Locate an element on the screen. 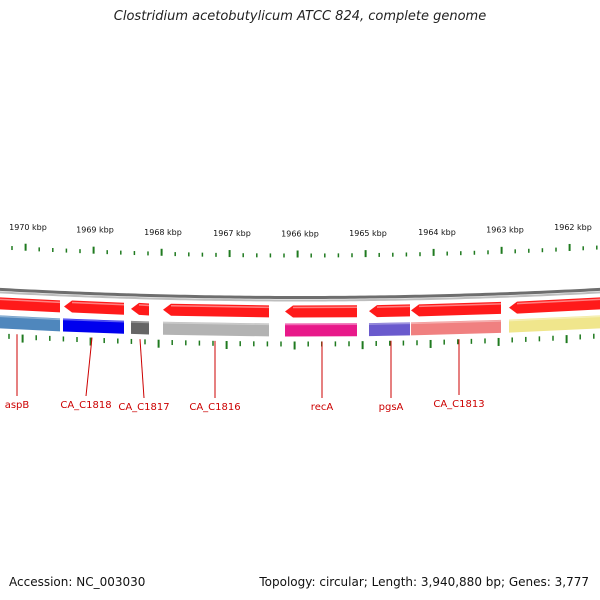  gene-label: CA_C1816 is located at coordinates (214, 407).